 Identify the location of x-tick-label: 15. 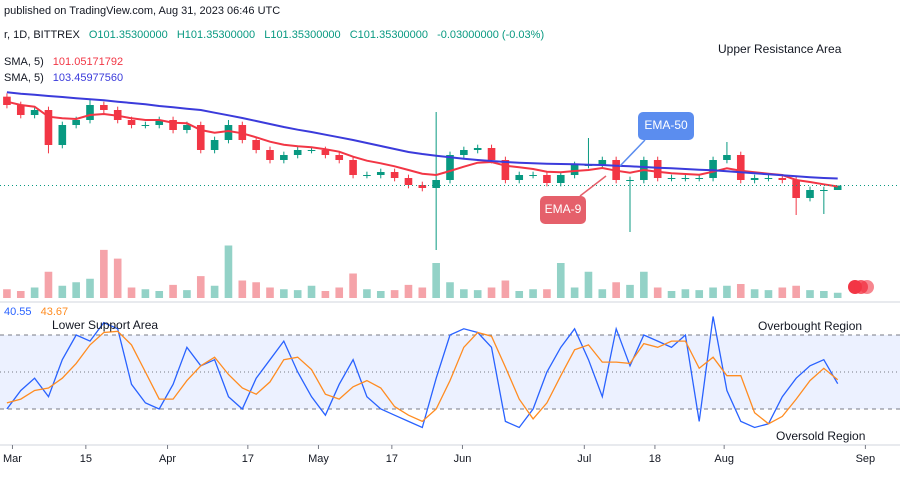
(86, 459).